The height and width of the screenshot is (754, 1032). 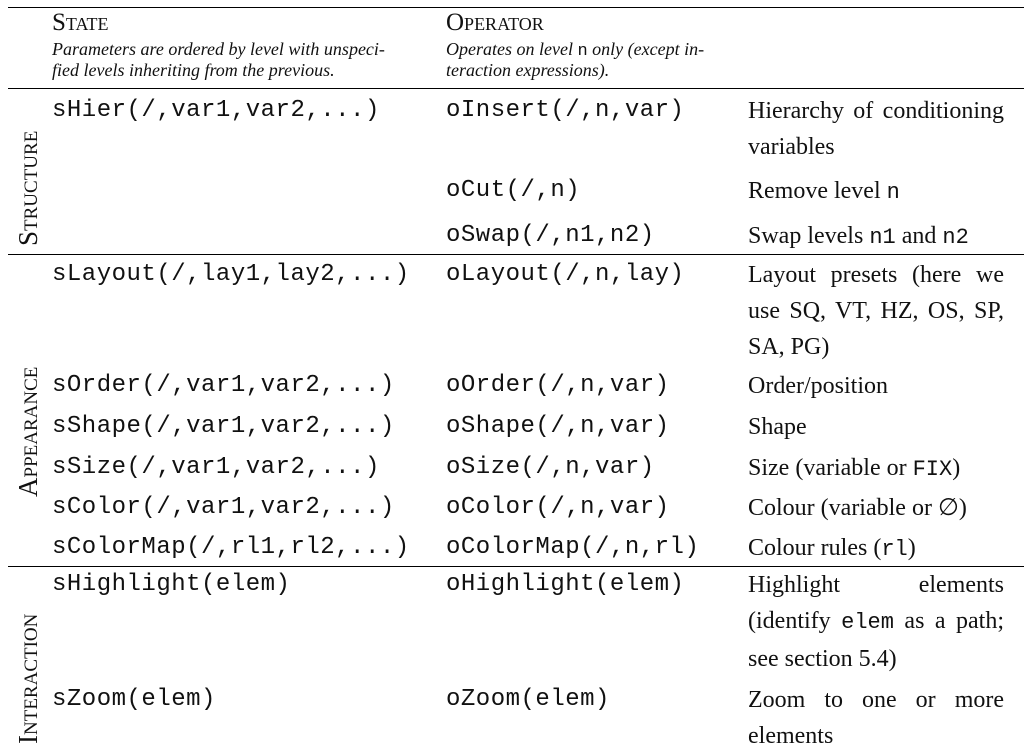 I want to click on section-label-interaction: Interaction, so click(x=28, y=678).